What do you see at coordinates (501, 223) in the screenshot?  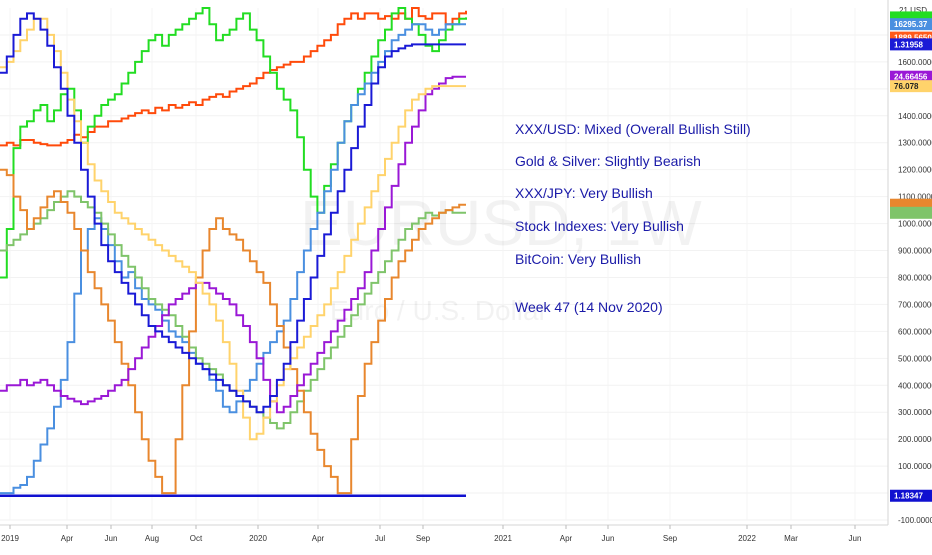 I see `symbol-watermark: EURUSD, 1W` at bounding box center [501, 223].